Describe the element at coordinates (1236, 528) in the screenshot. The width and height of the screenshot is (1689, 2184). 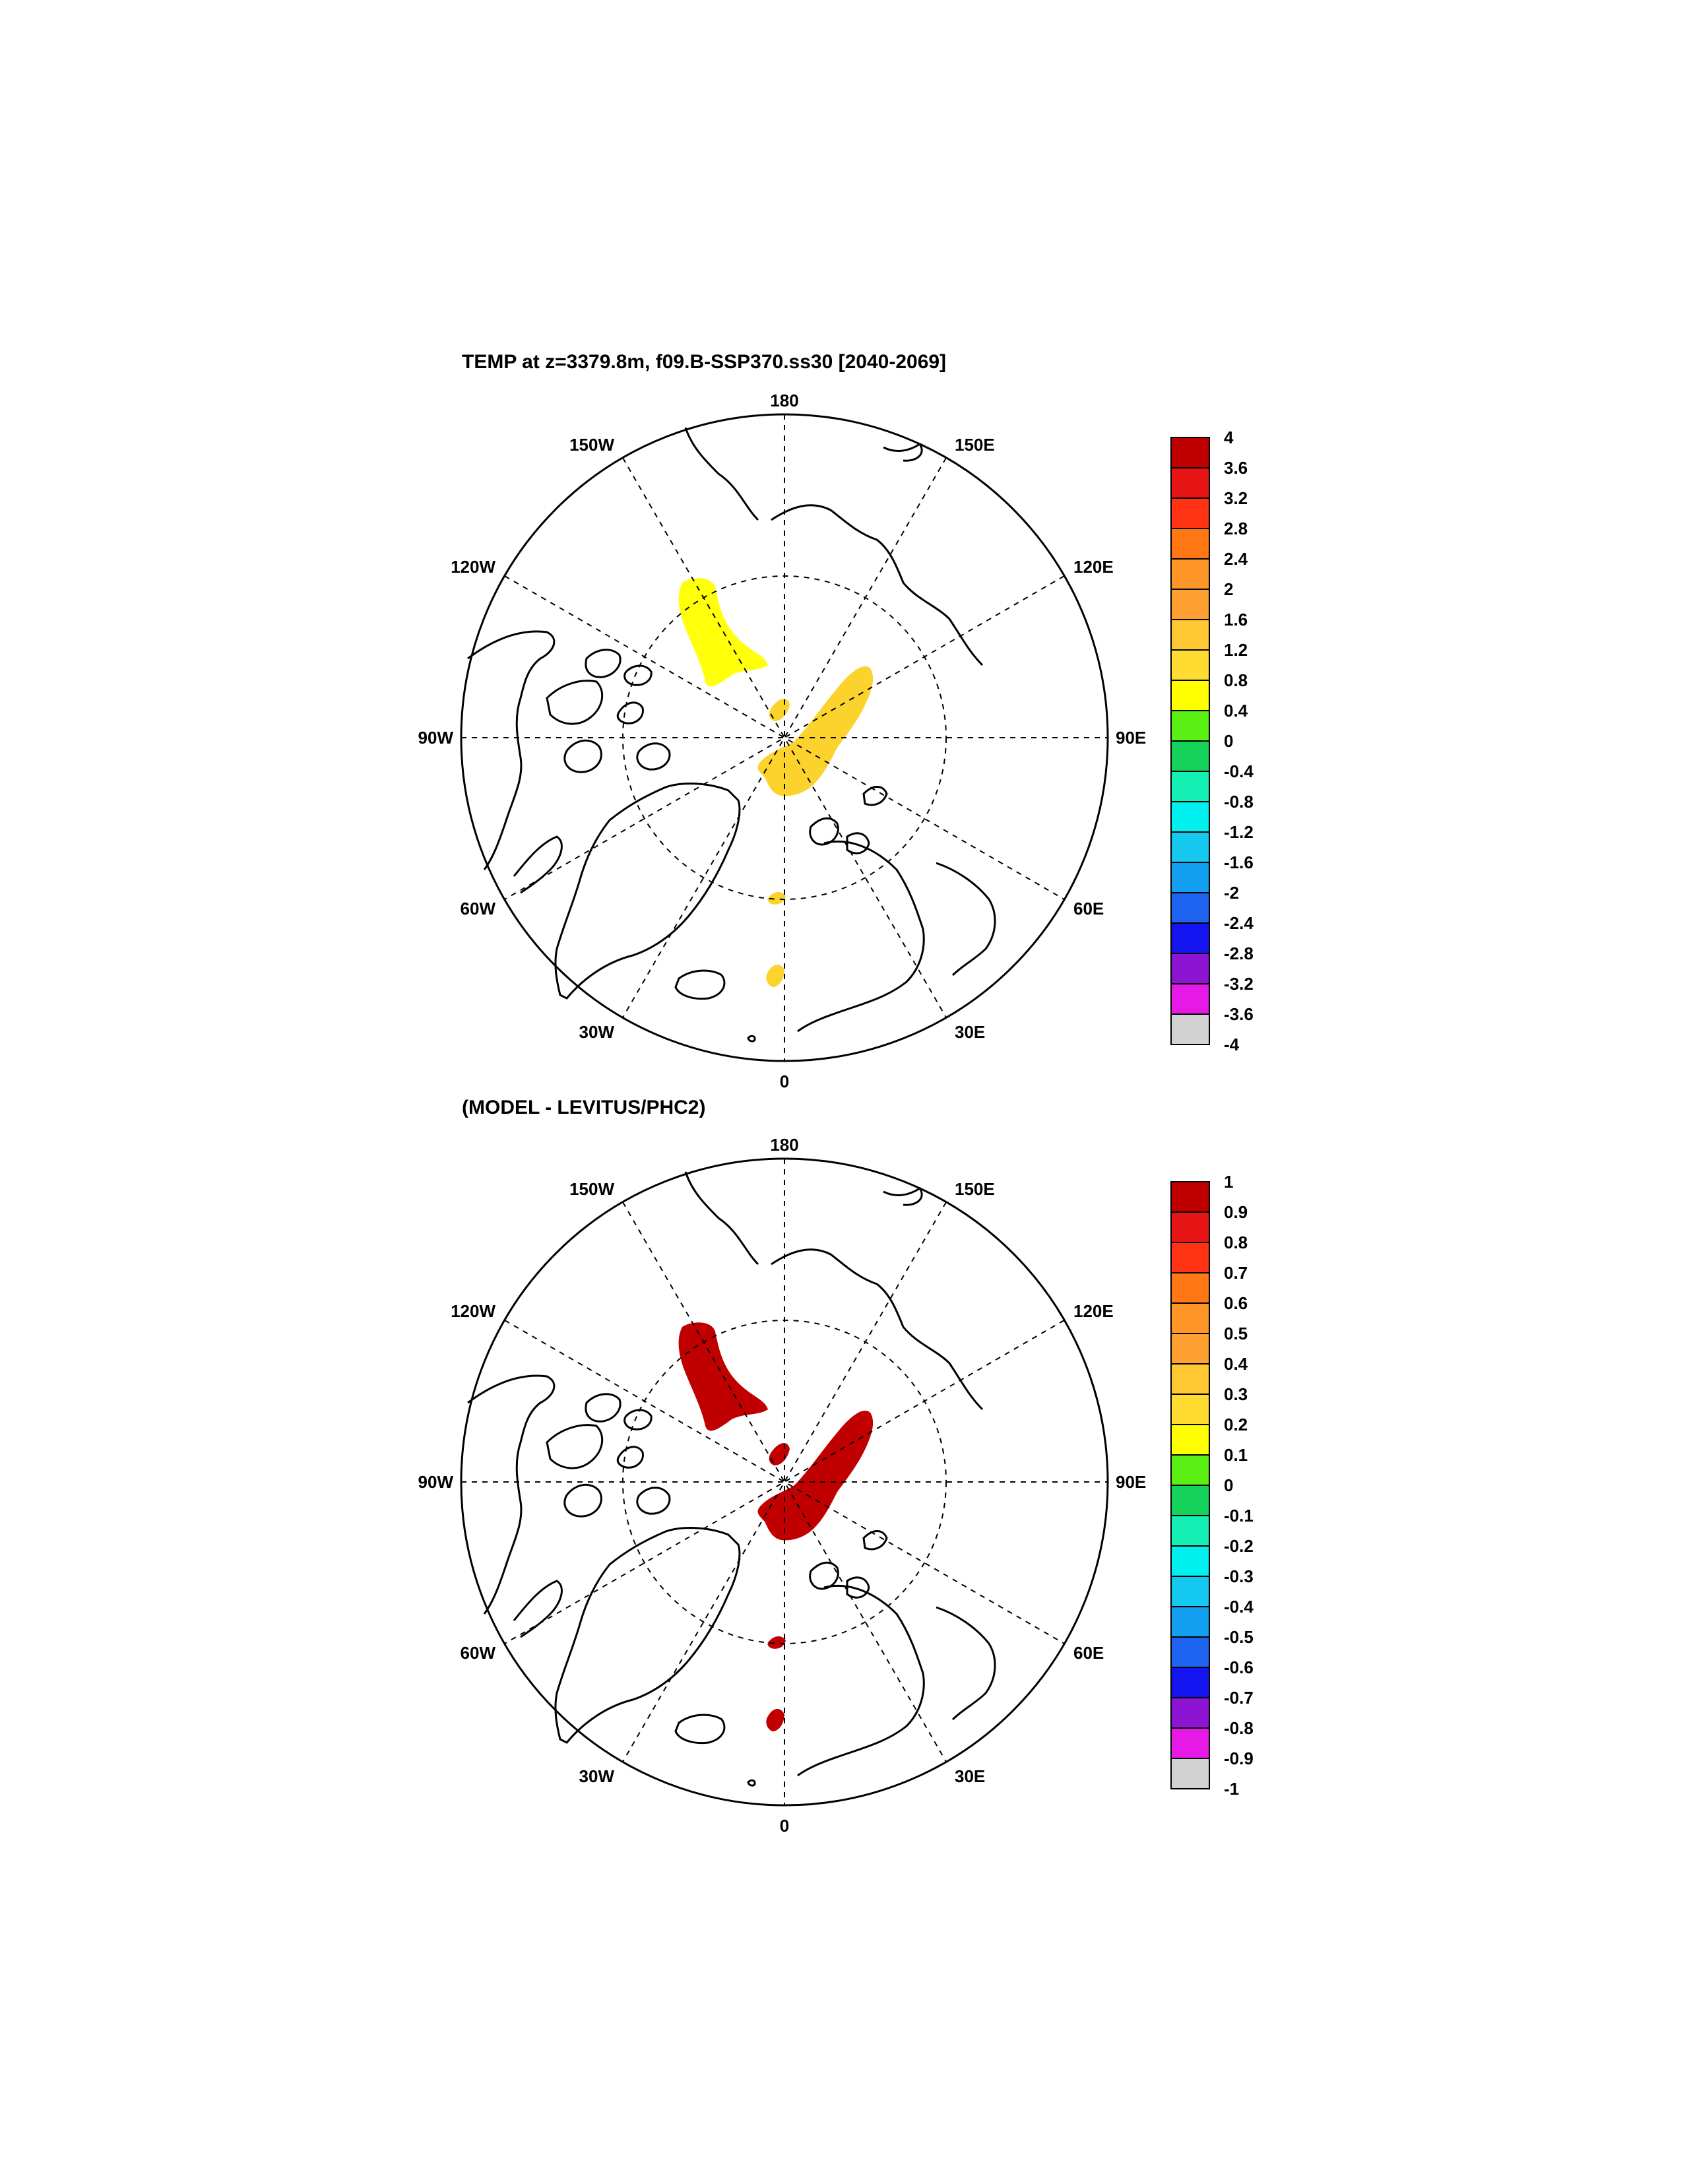
I see `colorbar-1-label-3: 2.8` at that location.